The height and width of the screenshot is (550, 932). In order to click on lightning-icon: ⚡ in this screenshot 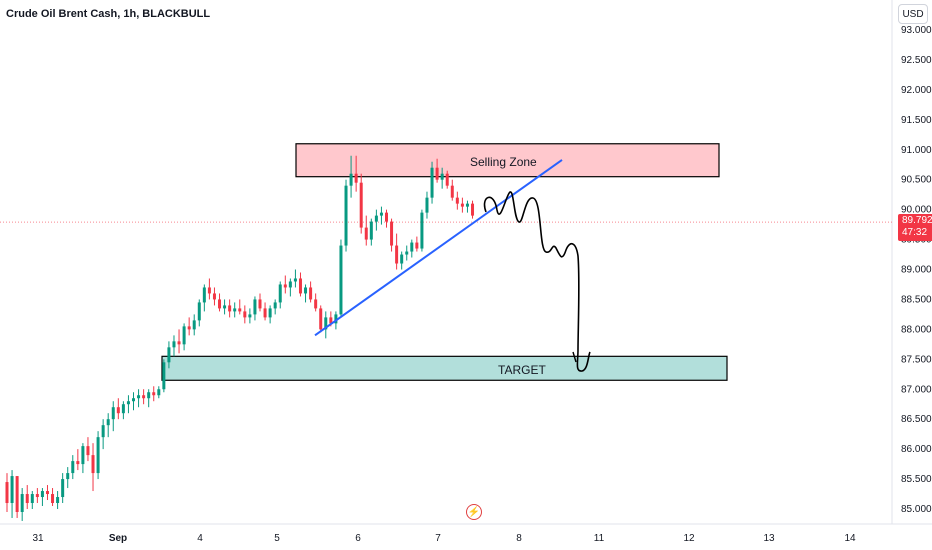, I will do `click(474, 512)`.